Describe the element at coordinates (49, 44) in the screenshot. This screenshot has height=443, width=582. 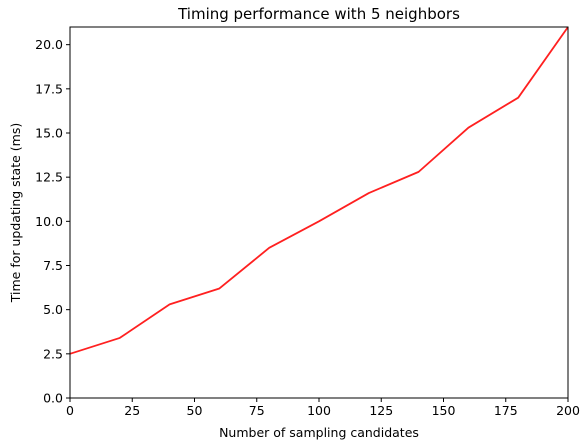
I see `y-tick-label: 20.0` at that location.